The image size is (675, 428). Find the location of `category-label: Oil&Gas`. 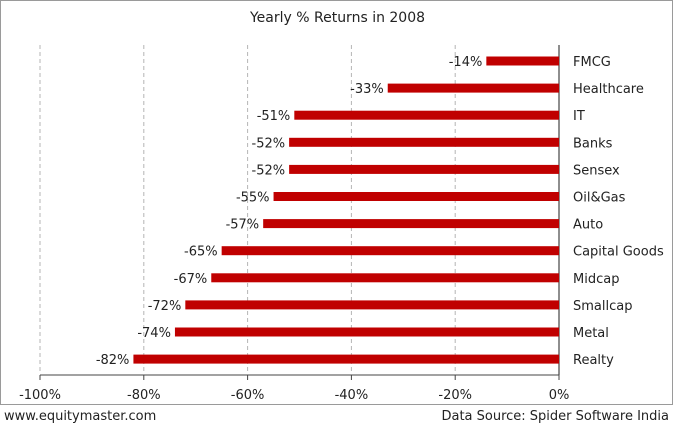

category-label: Oil&Gas is located at coordinates (599, 198).